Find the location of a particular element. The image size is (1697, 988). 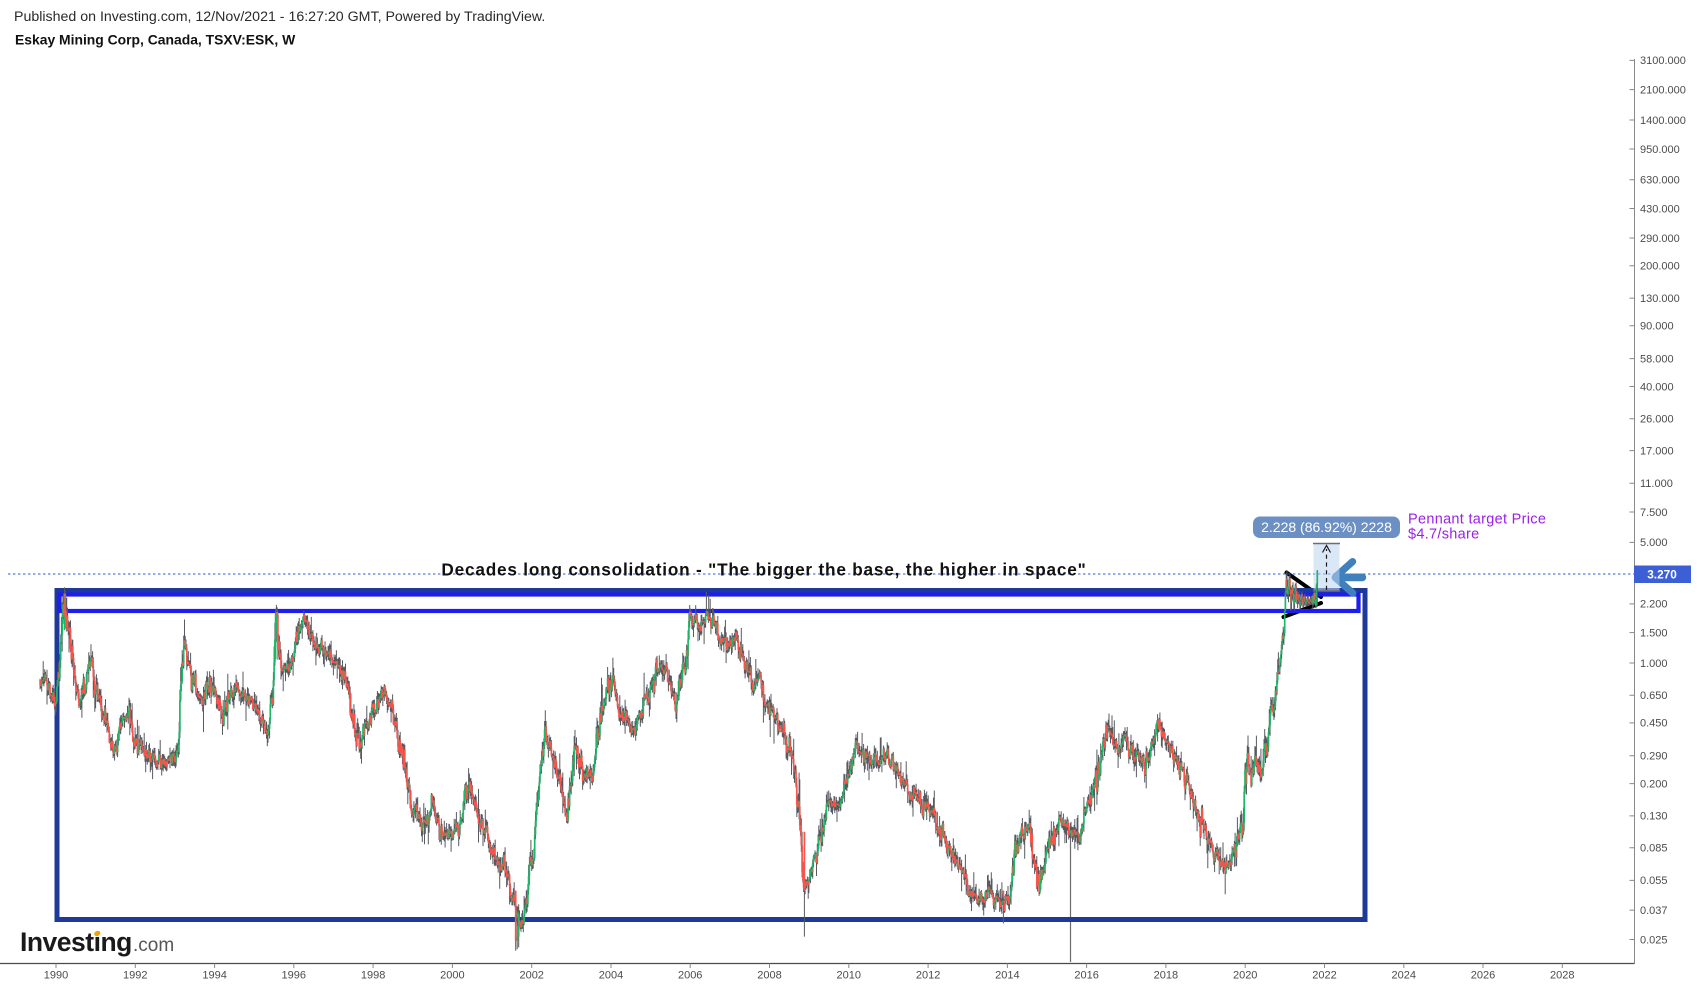

svg-text: 5.000 is located at coordinates (1654, 543).